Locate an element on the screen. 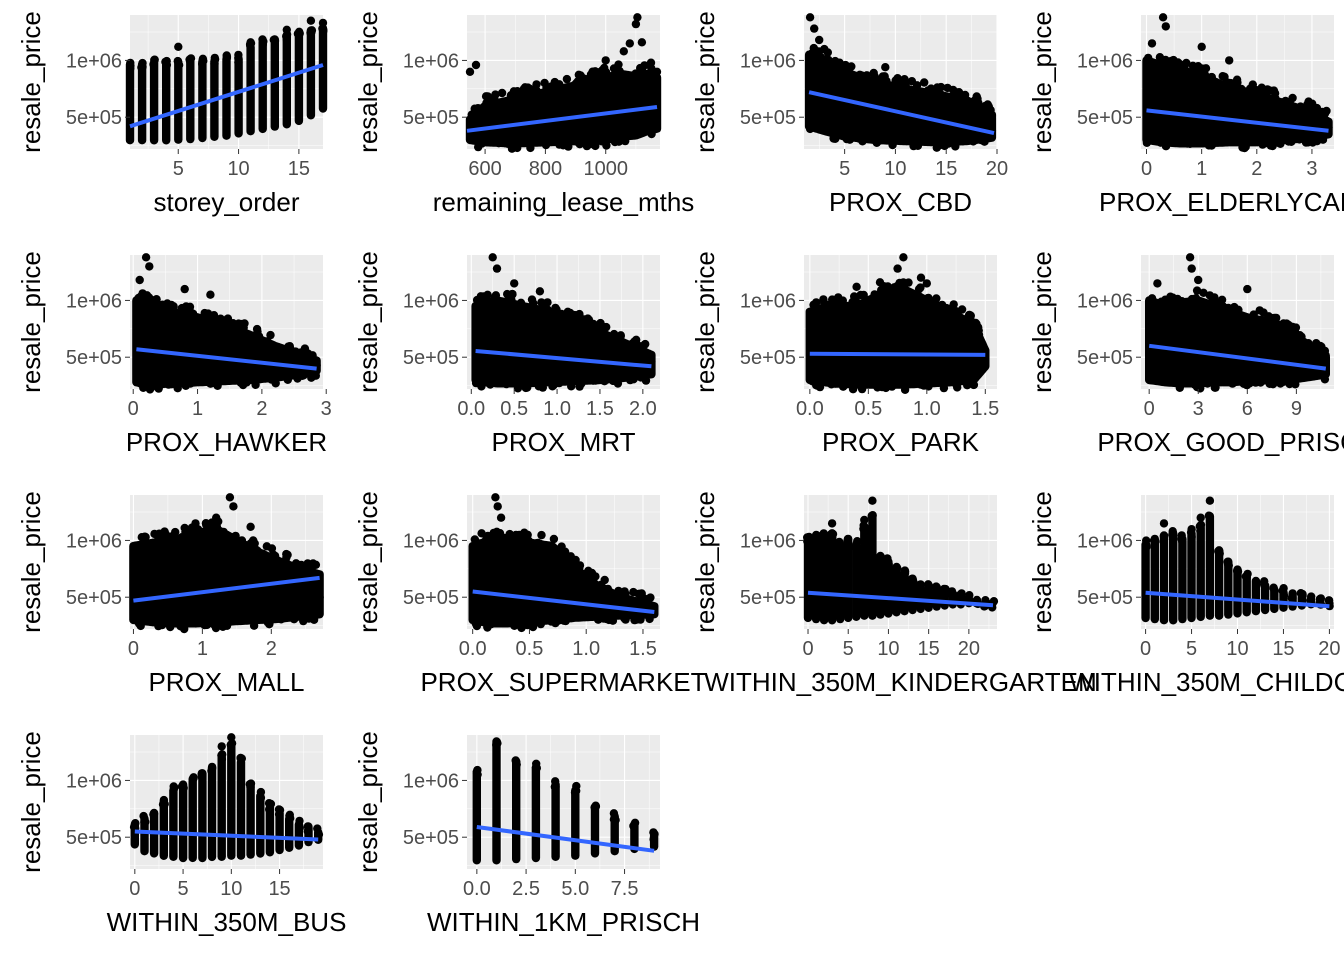 This screenshot has height=960, width=1344. x-tick-label: 1.5 is located at coordinates (600, 409).